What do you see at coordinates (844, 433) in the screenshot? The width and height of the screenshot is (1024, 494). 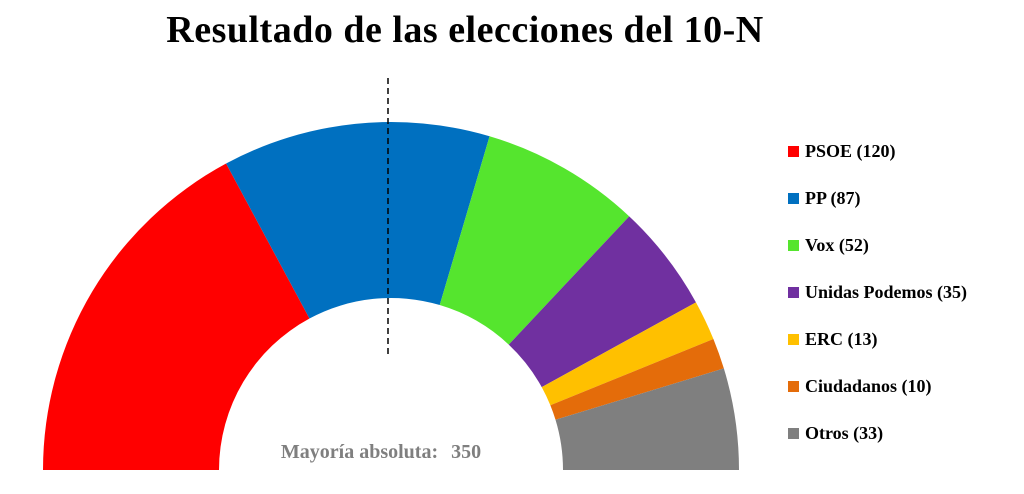 I see `legend-label: Otros (33)` at bounding box center [844, 433].